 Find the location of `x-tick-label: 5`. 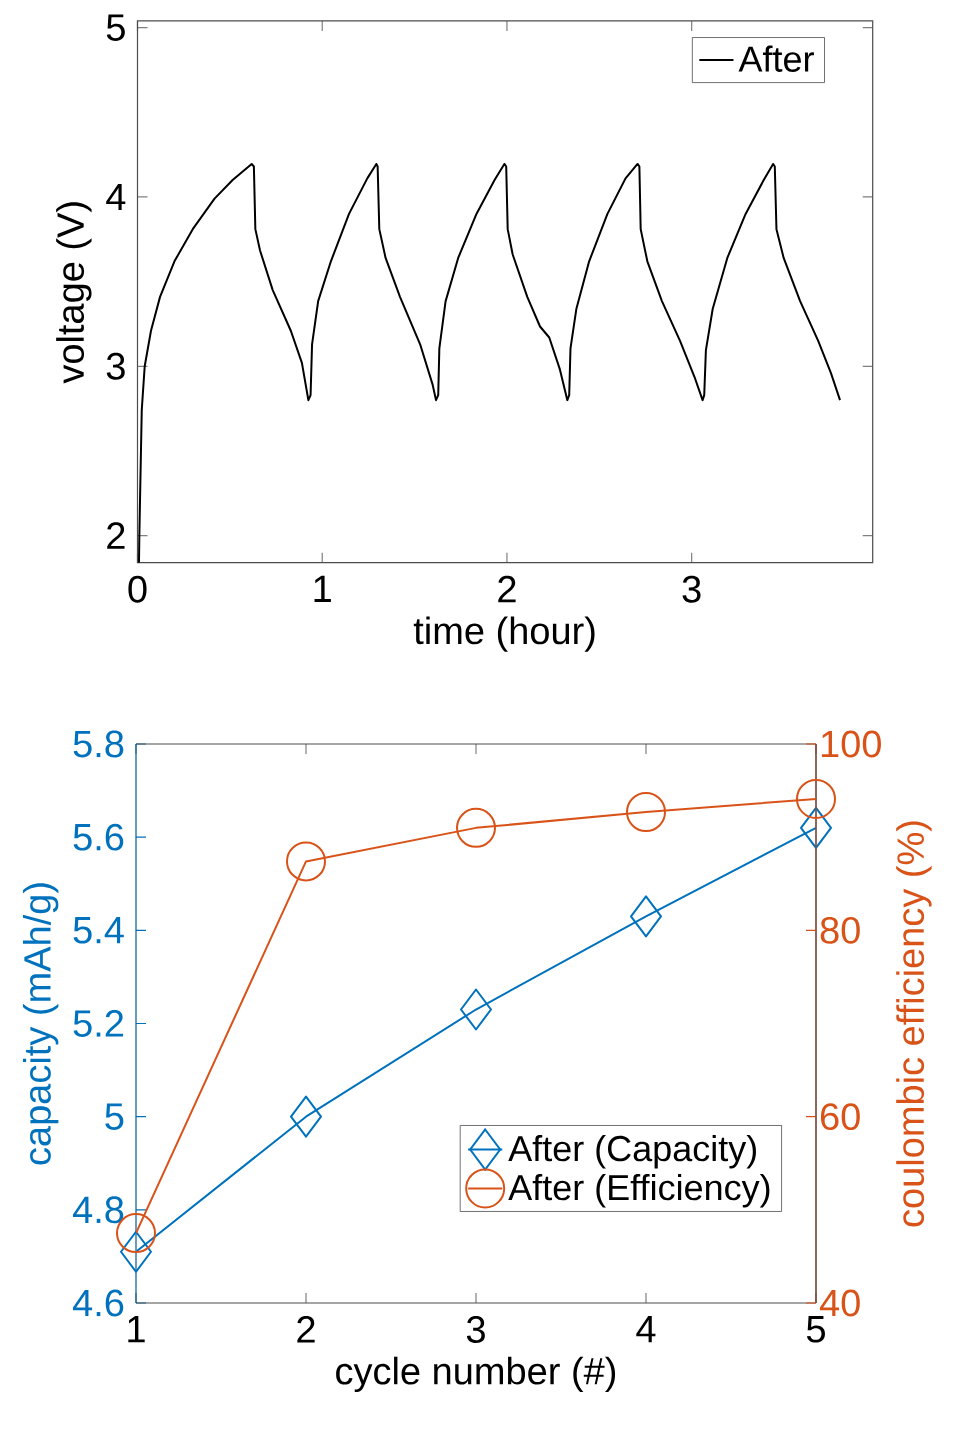

x-tick-label: 5 is located at coordinates (815, 1329).